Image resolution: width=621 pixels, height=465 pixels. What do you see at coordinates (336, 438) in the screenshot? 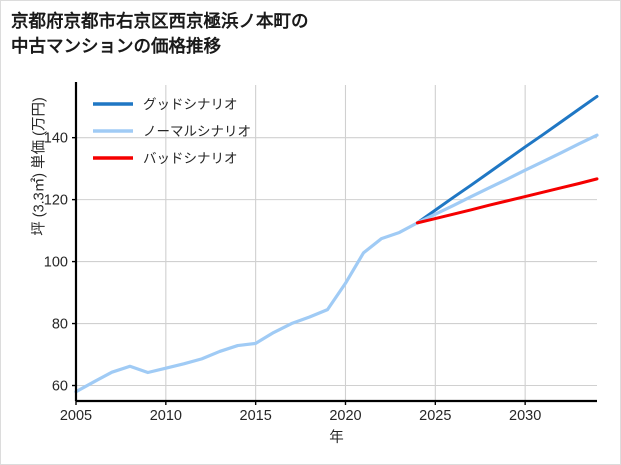
I see `x-axis-label: 年` at bounding box center [336, 438].